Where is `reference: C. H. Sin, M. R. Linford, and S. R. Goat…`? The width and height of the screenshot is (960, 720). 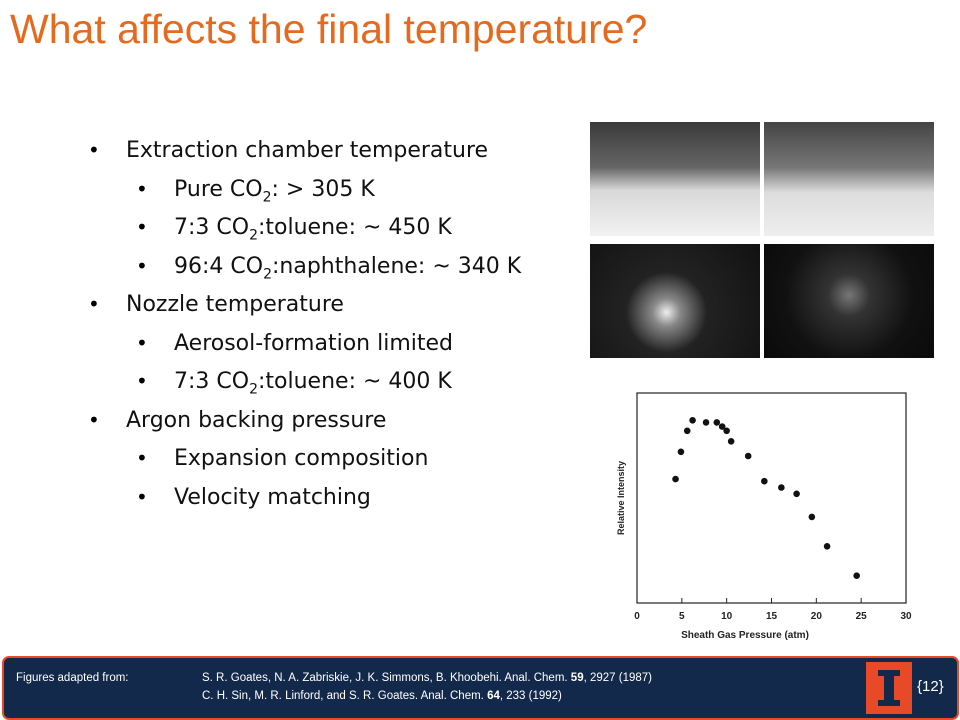
reference: C. H. Sin, M. R. Linford, and S. R. Goat… is located at coordinates (382, 696).